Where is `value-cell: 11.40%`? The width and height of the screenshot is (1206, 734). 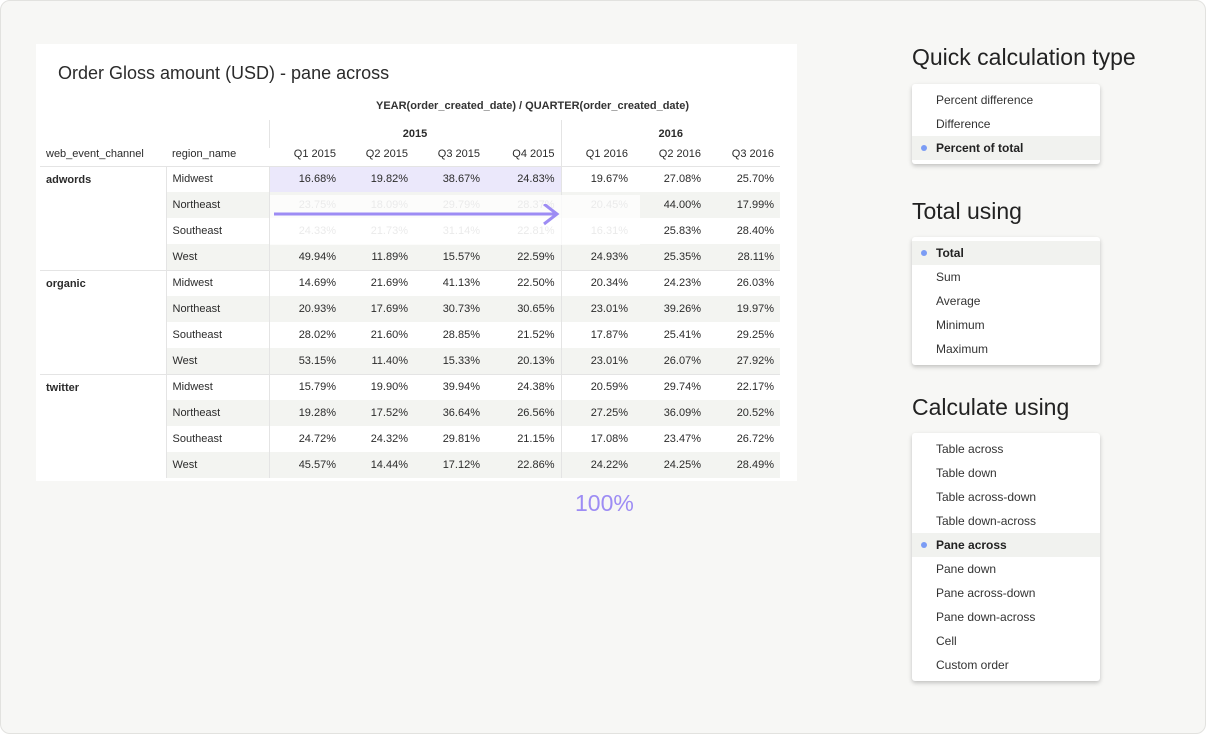 value-cell: 11.40% is located at coordinates (378, 361).